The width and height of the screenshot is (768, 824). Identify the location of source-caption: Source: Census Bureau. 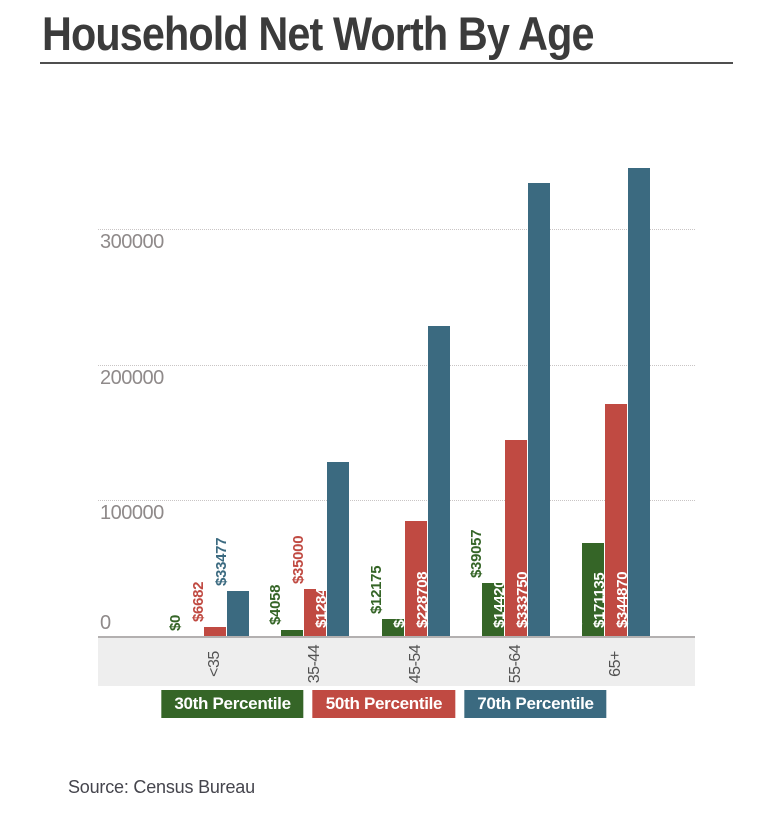
(161, 787).